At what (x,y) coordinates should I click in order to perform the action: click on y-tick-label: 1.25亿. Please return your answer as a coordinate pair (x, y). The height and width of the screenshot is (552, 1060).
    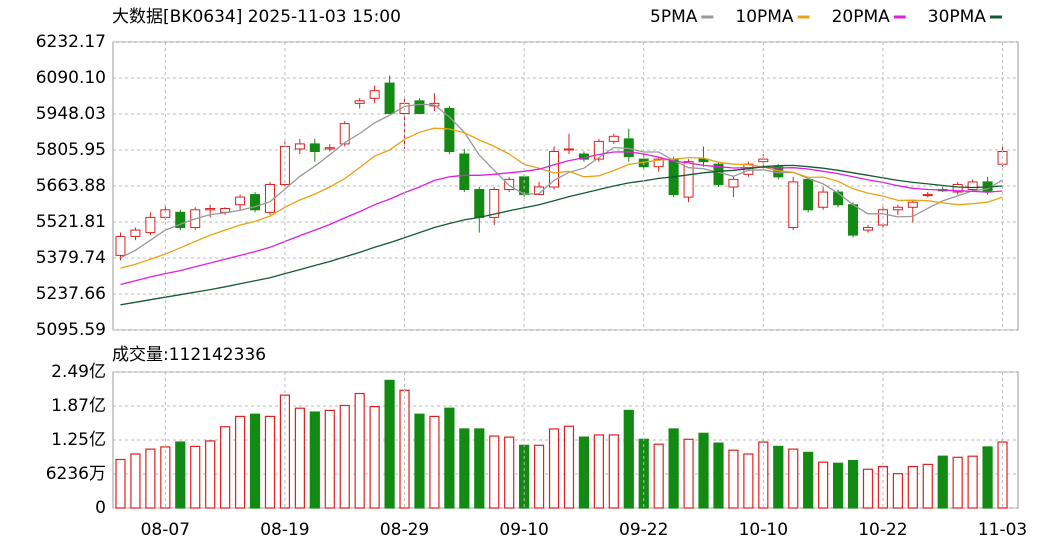
    Looking at the image, I should click on (78, 440).